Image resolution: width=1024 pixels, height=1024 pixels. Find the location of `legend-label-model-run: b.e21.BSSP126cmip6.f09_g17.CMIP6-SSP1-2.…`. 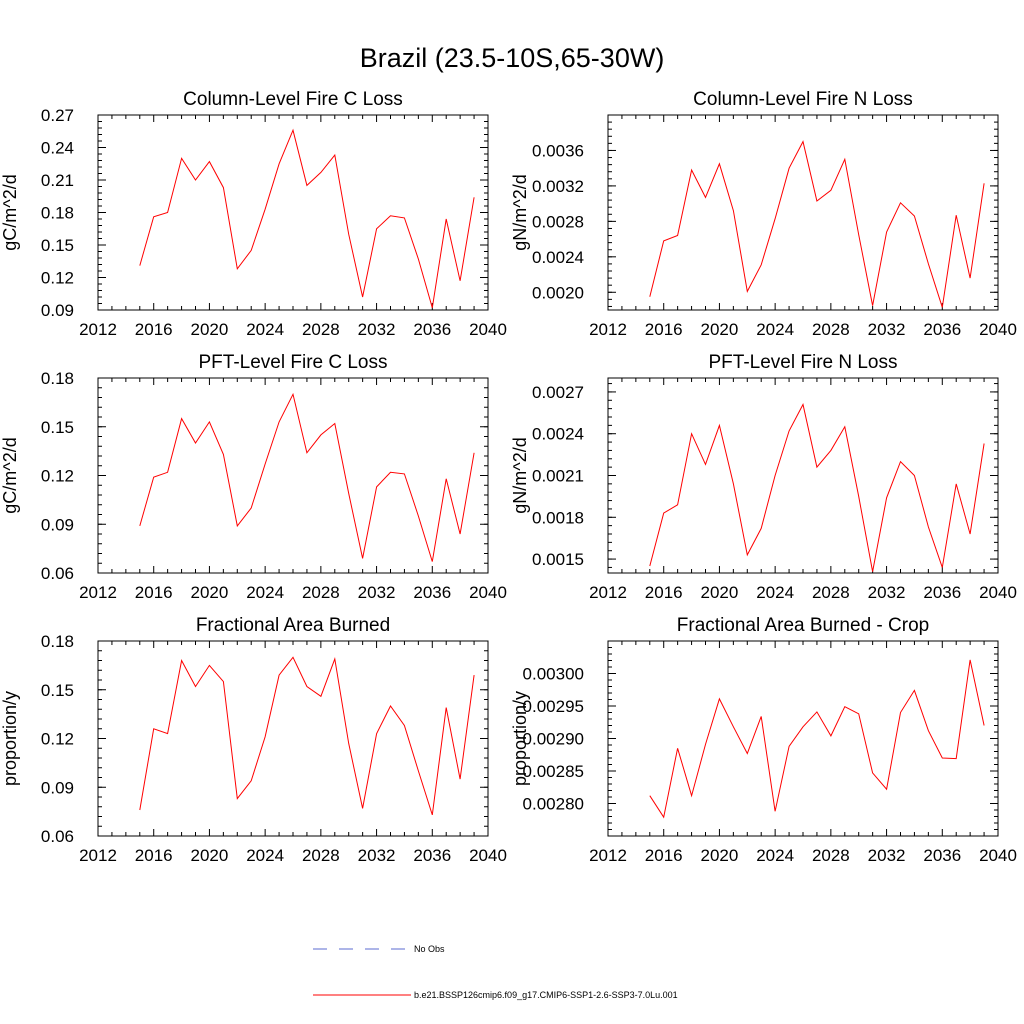

legend-label-model-run: b.e21.BSSP126cmip6.f09_g17.CMIP6-SSP1-2.… is located at coordinates (546, 995).